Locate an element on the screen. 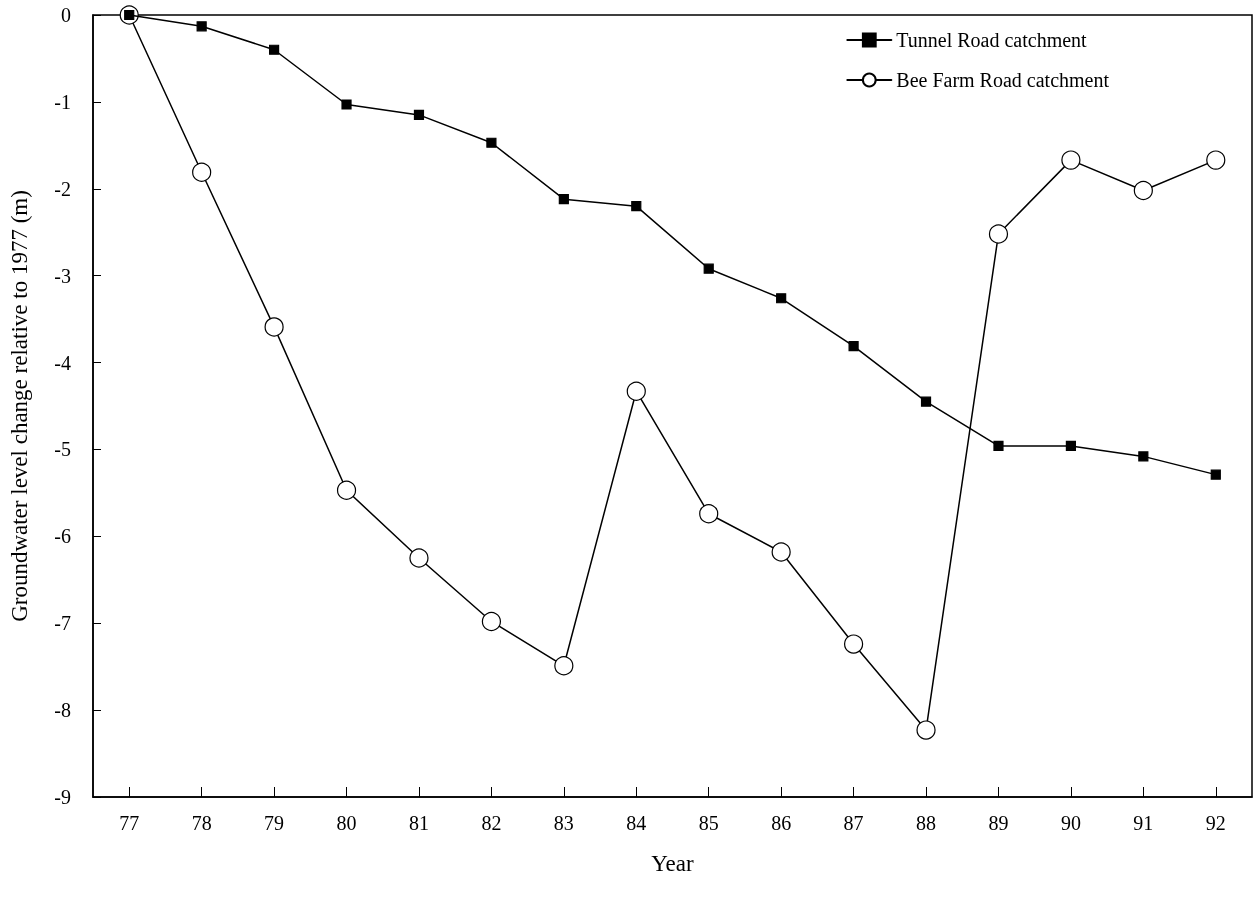 This screenshot has height=912, width=1254. x-tick-label: 86 is located at coordinates (781, 823).